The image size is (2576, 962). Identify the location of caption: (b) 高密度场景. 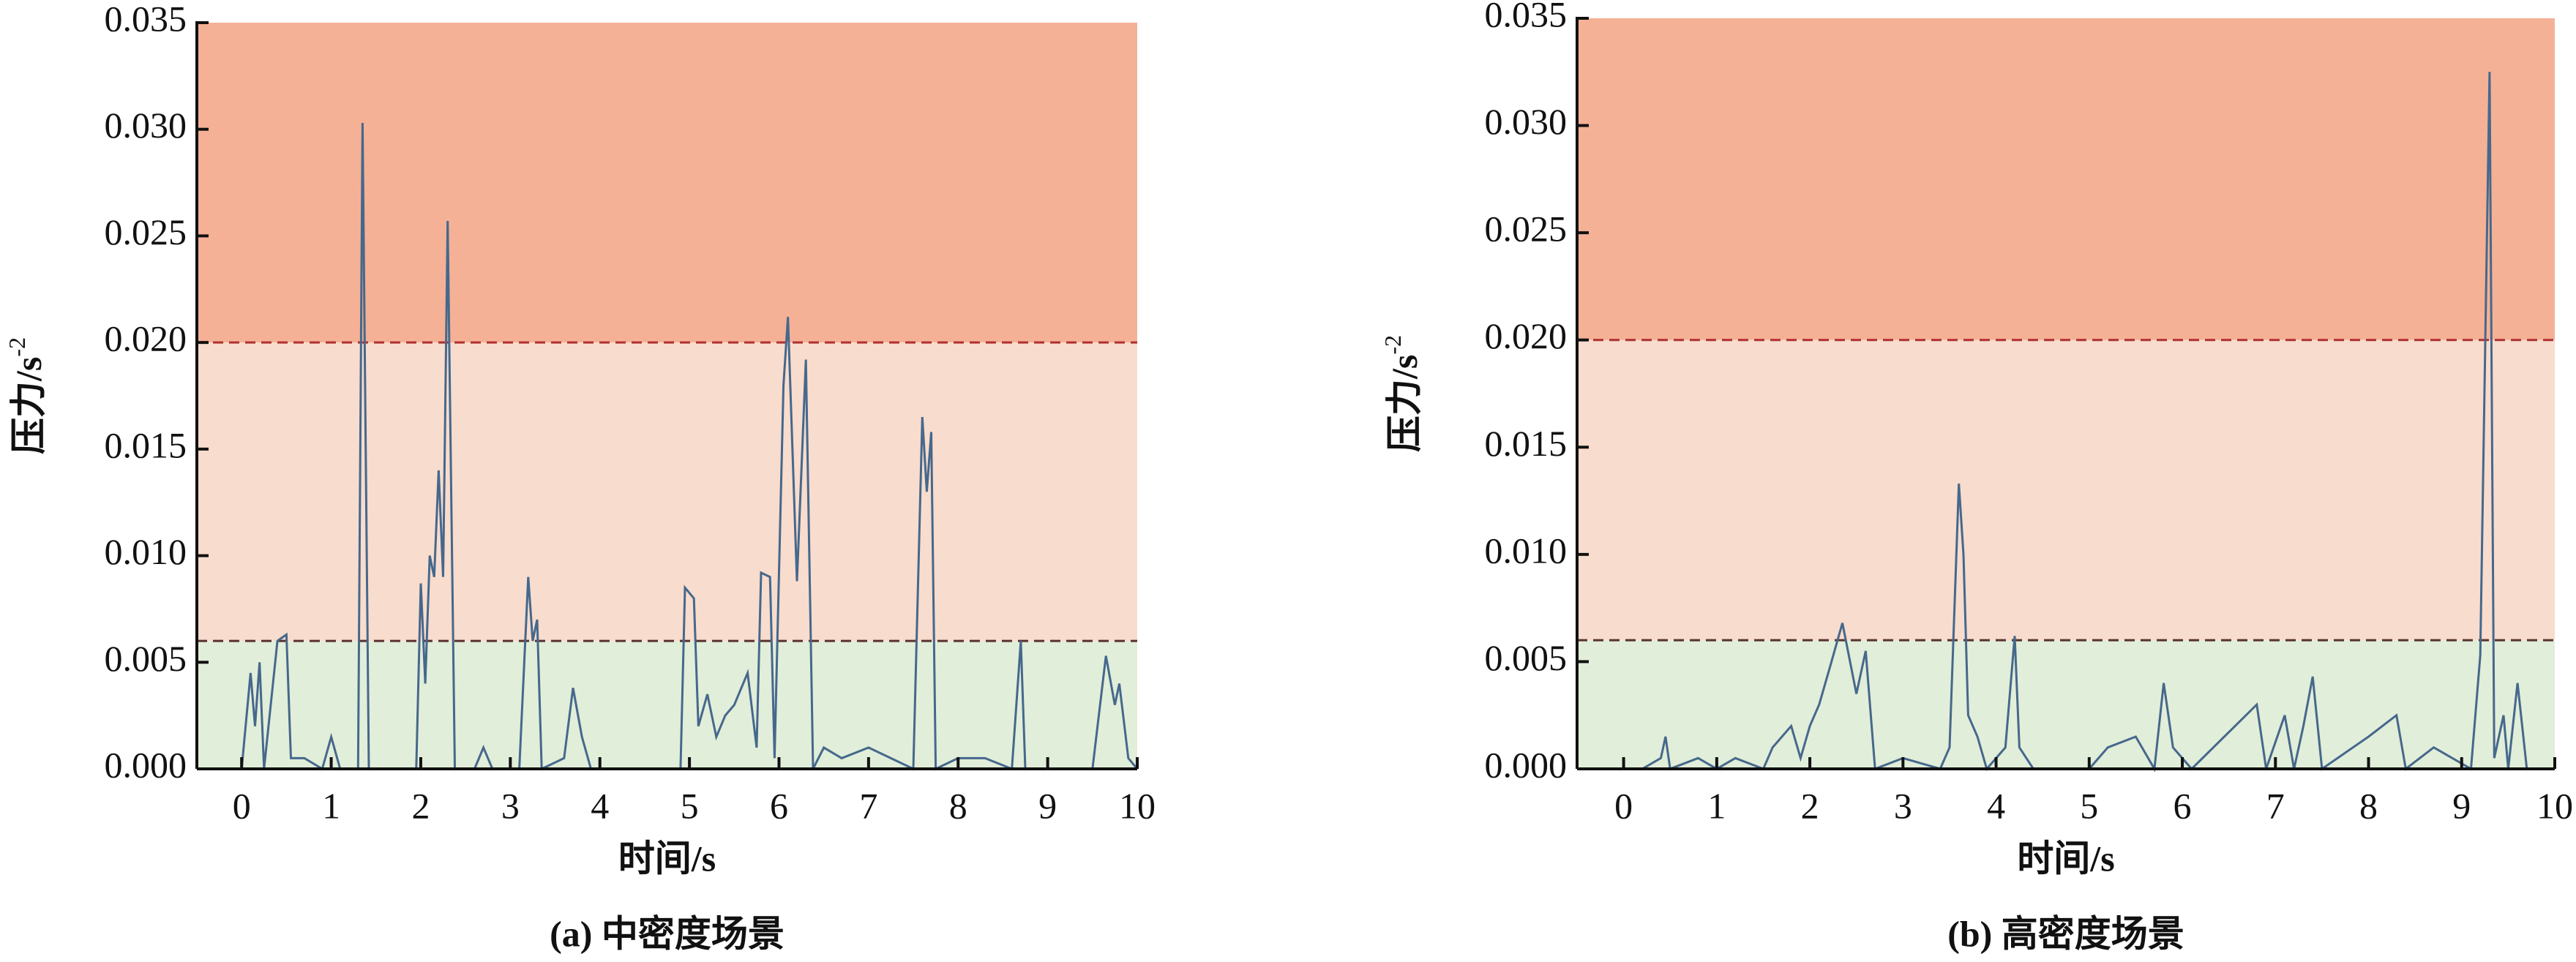
(2065, 934).